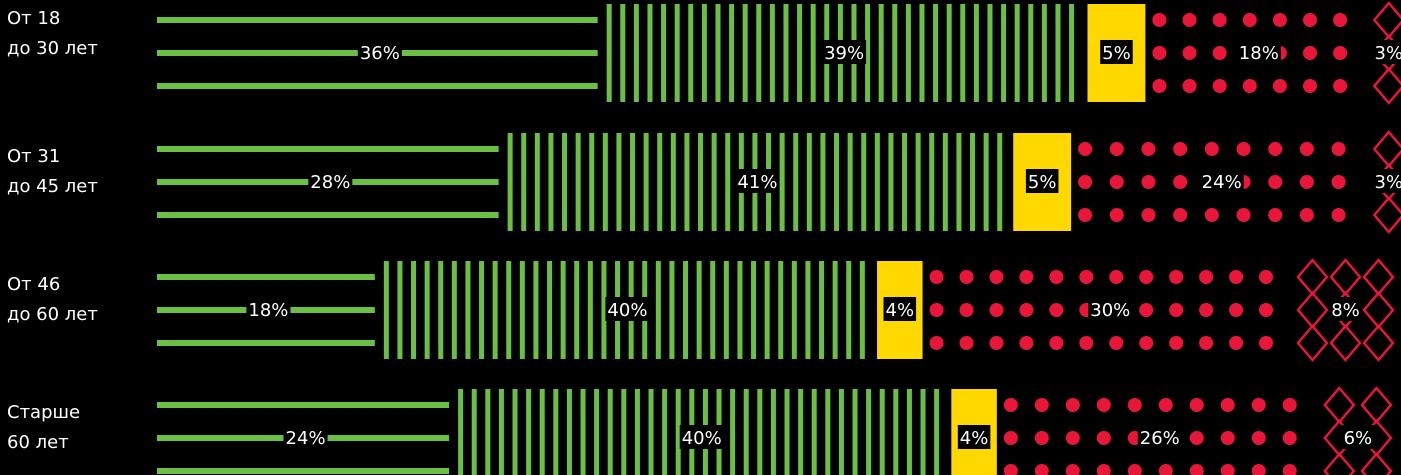  I want to click on row-label-3-line-2: 60 лет, so click(38, 442).